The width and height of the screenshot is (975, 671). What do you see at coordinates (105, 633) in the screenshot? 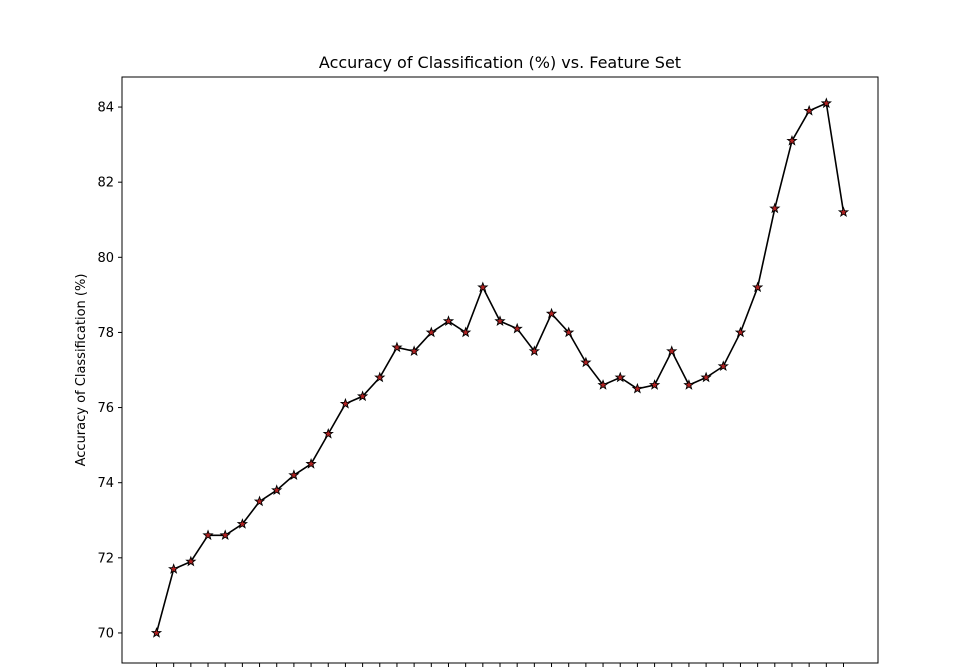
I see `y-tick-label: 70` at bounding box center [105, 633].